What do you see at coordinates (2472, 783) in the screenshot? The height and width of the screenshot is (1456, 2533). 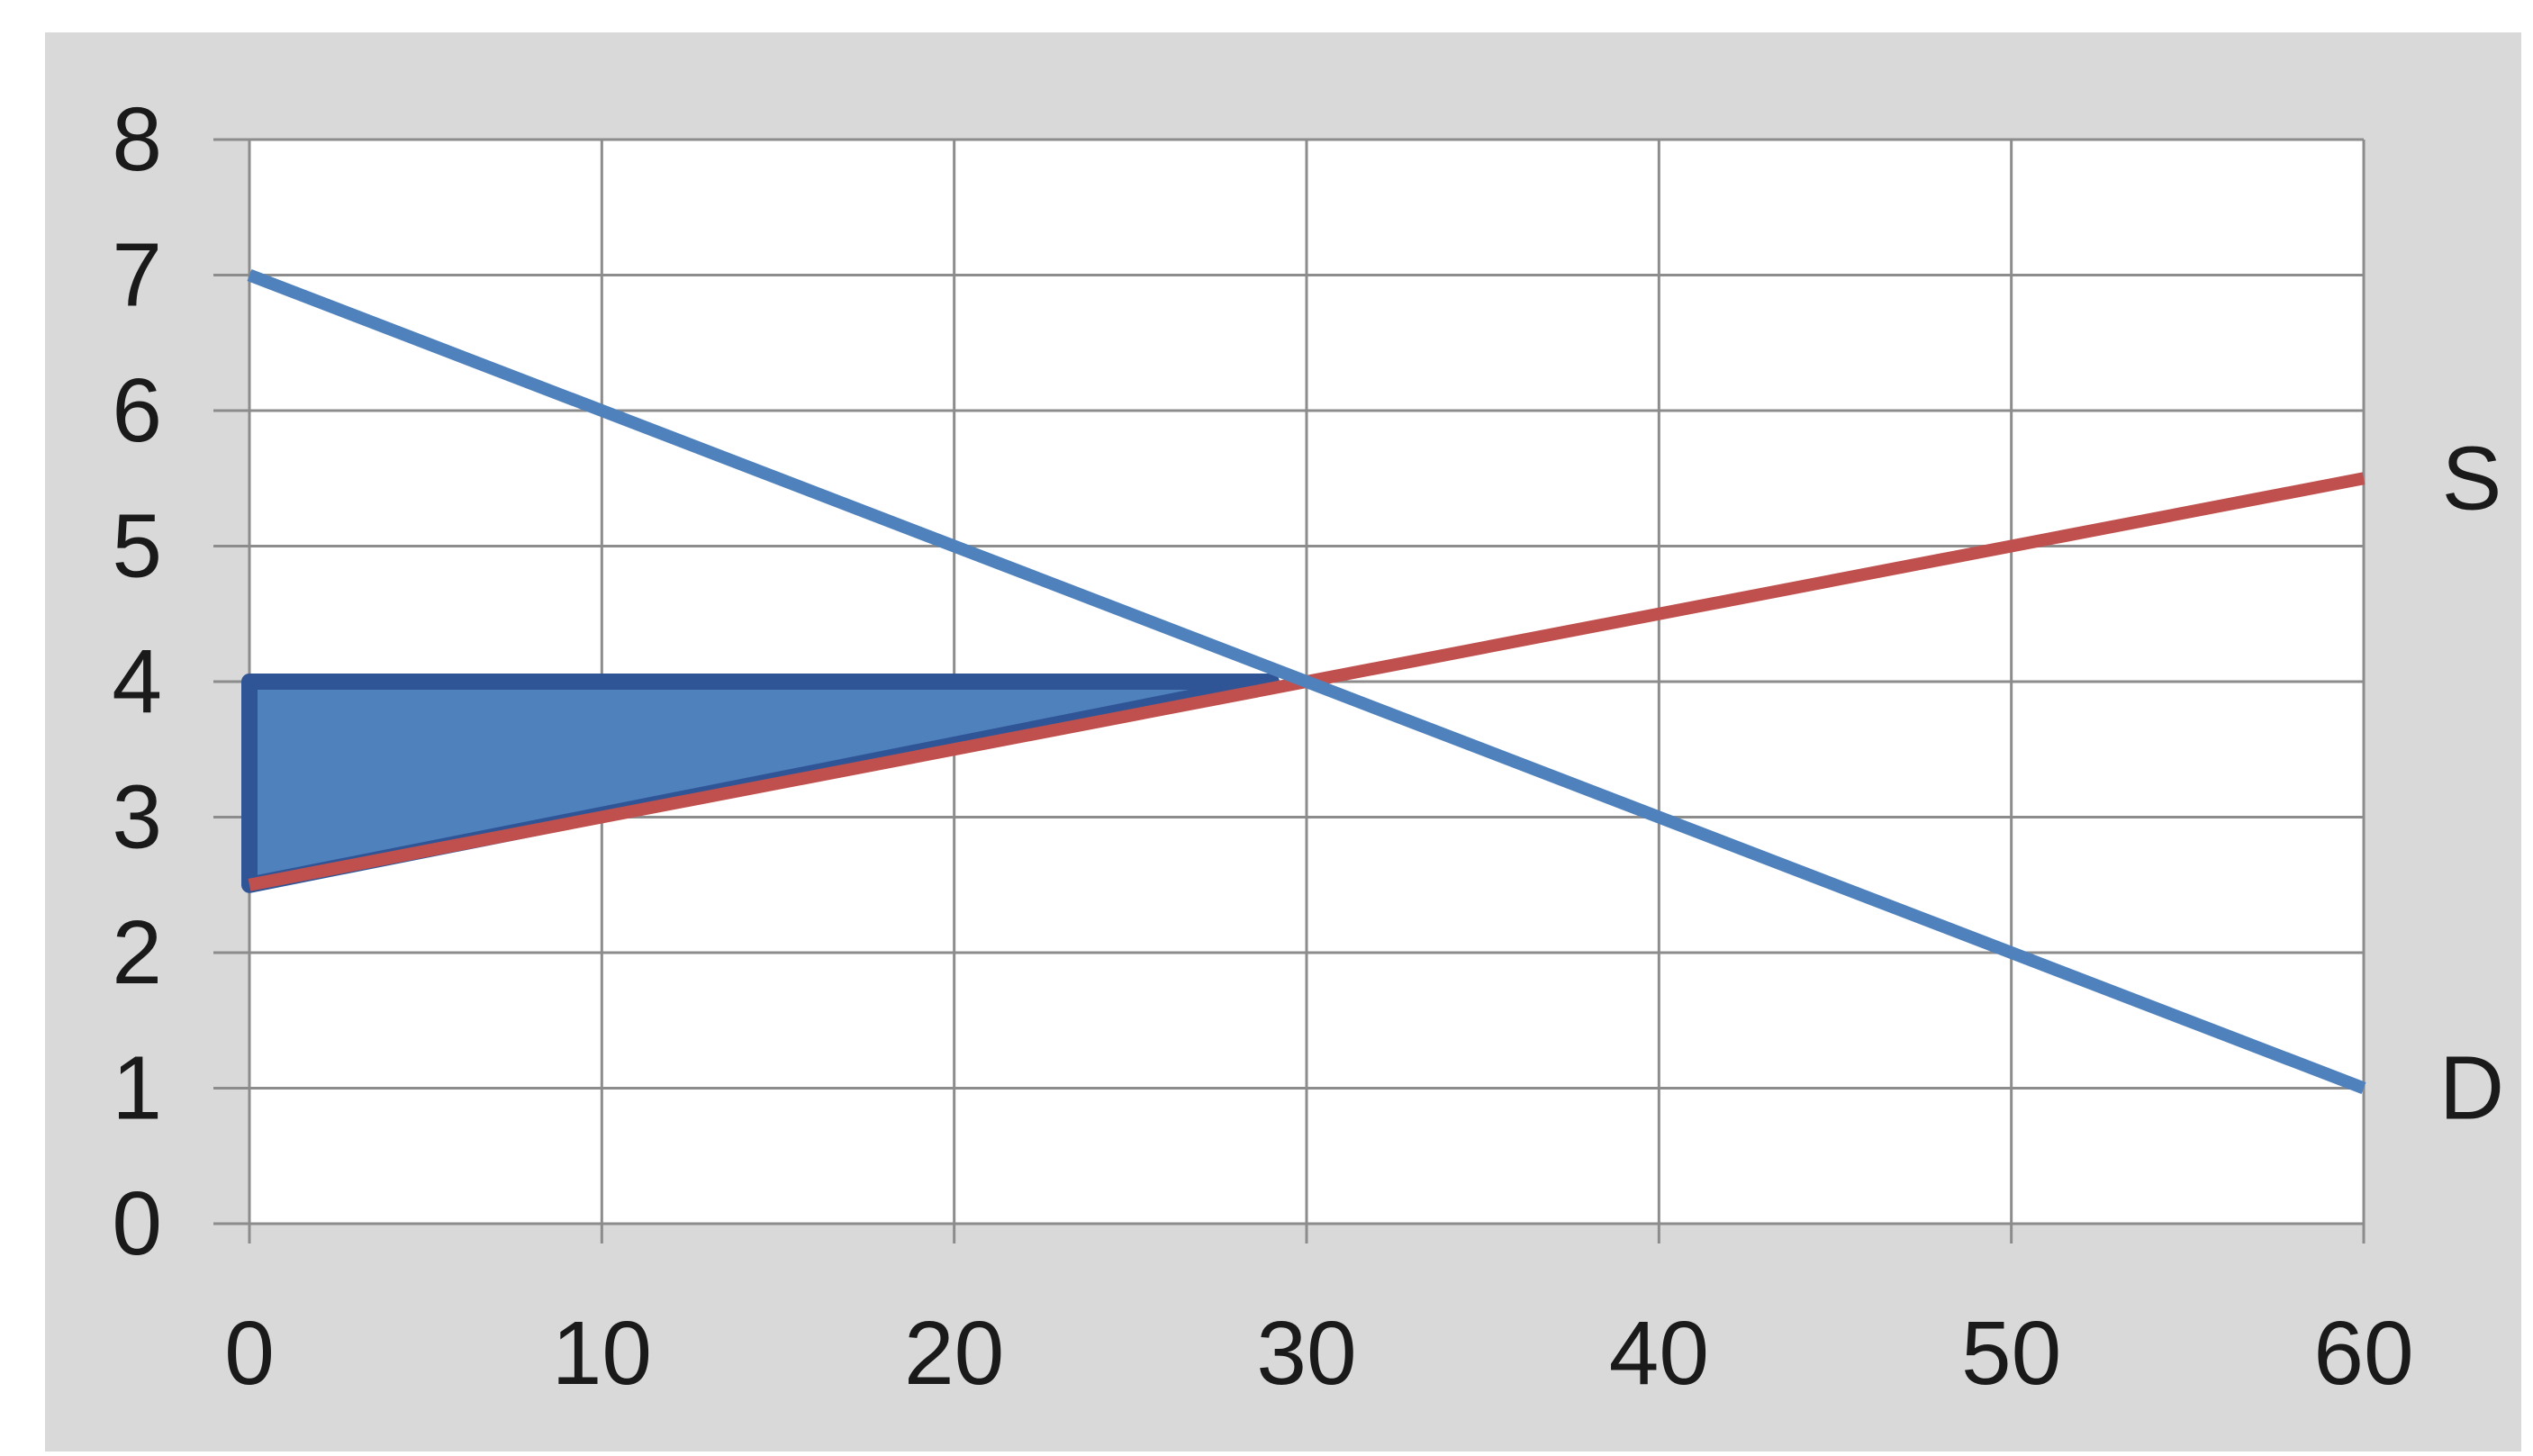 I see `series-labels: SD` at bounding box center [2472, 783].